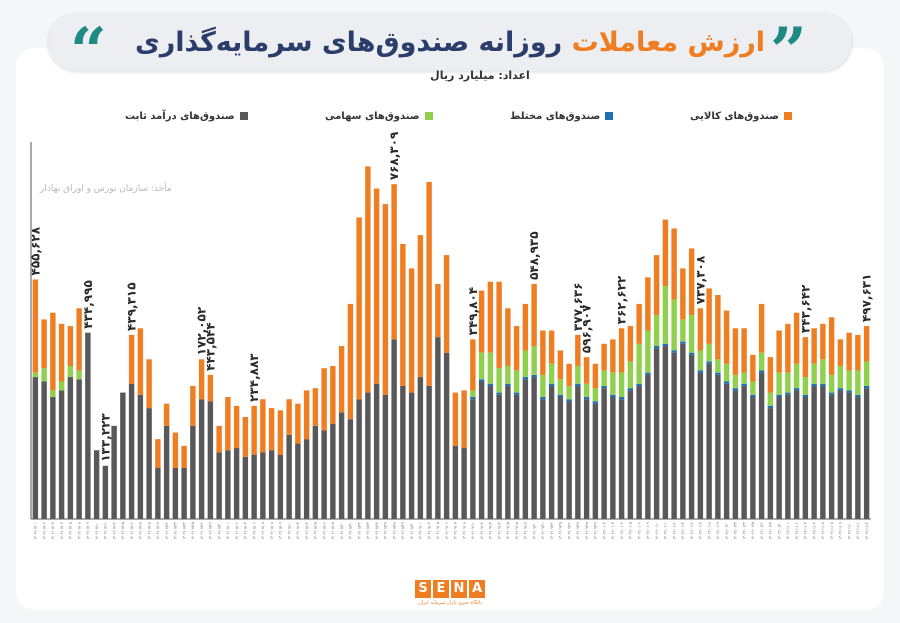 The width and height of the screenshot is (900, 623). Describe the element at coordinates (631, 531) in the screenshot. I see `x-tick-label: ۱۴۰۲/۱۰/۰۵` at that location.